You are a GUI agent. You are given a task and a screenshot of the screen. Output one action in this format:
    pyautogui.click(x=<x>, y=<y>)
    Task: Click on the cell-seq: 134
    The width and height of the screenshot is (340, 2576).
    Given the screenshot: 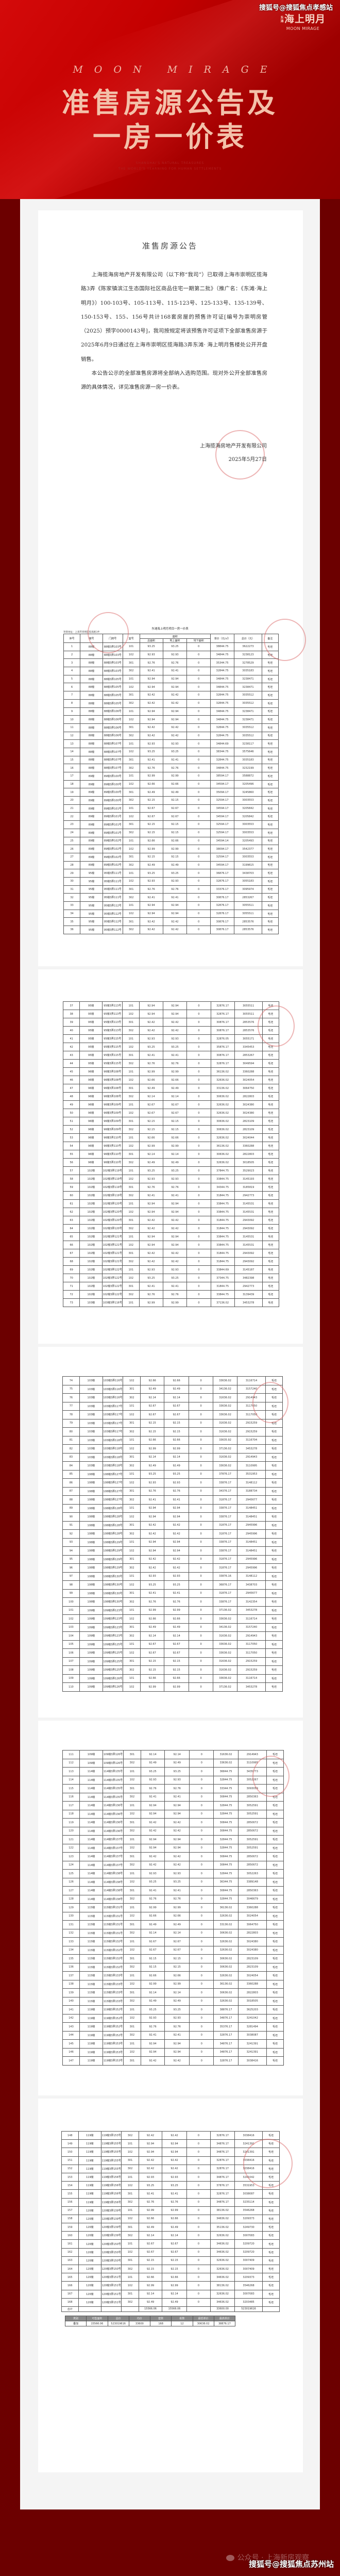 What is the action you would take?
    pyautogui.click(x=71, y=1950)
    